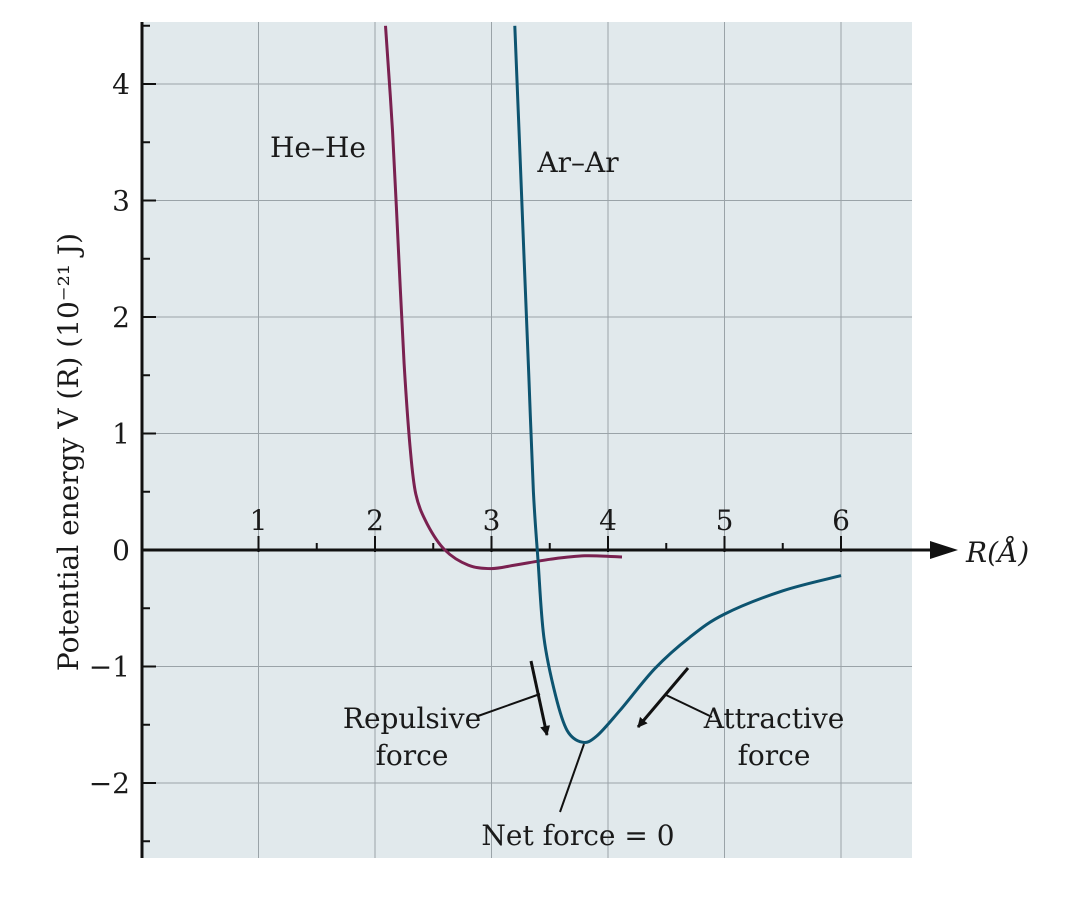  I want to click on series-label-he-he: He–He, so click(318, 147).